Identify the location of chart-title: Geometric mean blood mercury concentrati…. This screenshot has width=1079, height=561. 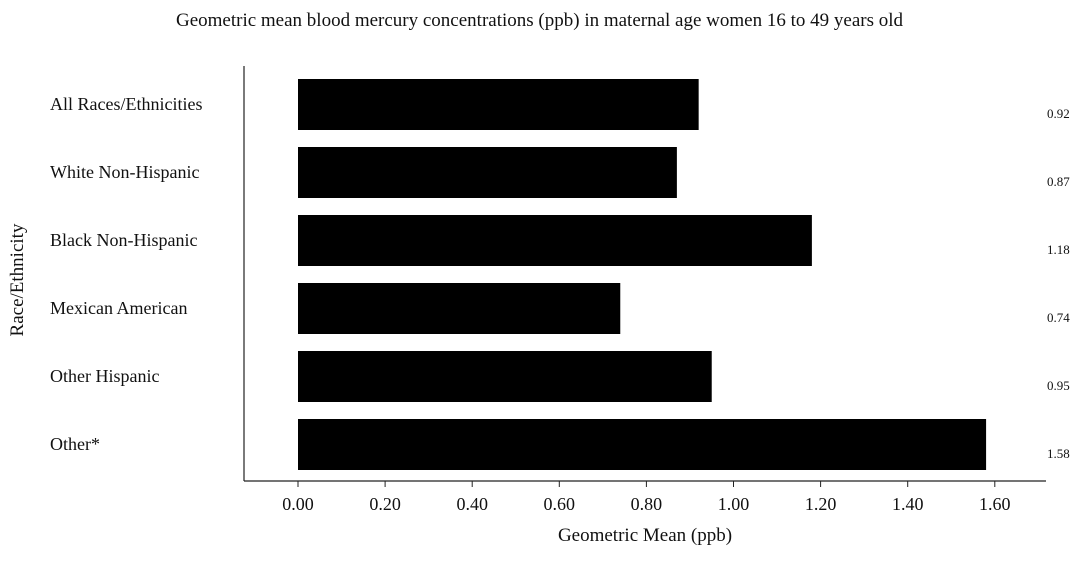
(539, 20).